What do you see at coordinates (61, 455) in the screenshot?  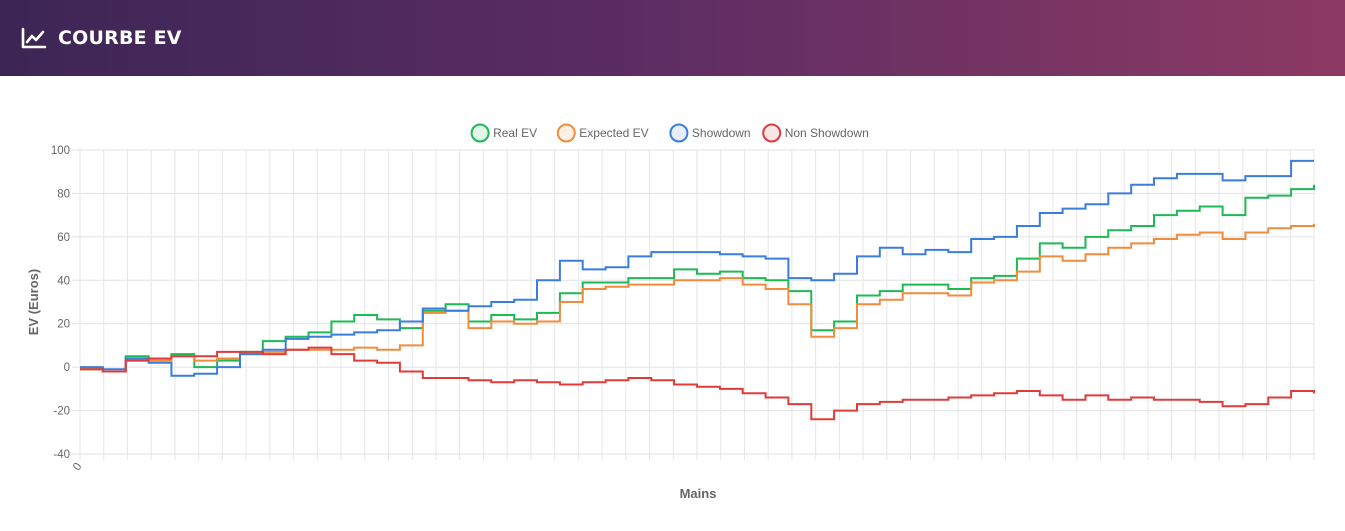 I see `y-tick-label: -40` at bounding box center [61, 455].